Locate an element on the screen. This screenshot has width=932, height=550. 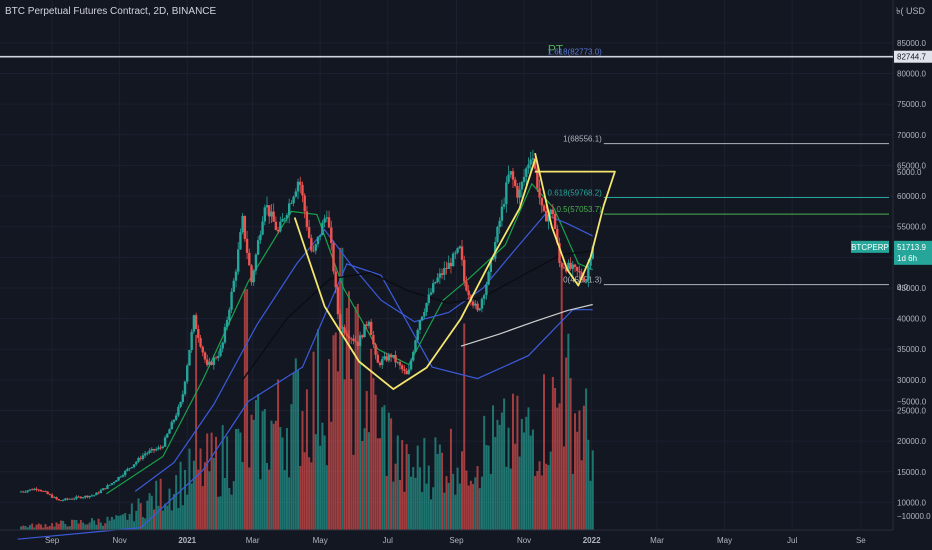
price-tick-label: 40000.0 is located at coordinates (911, 319).